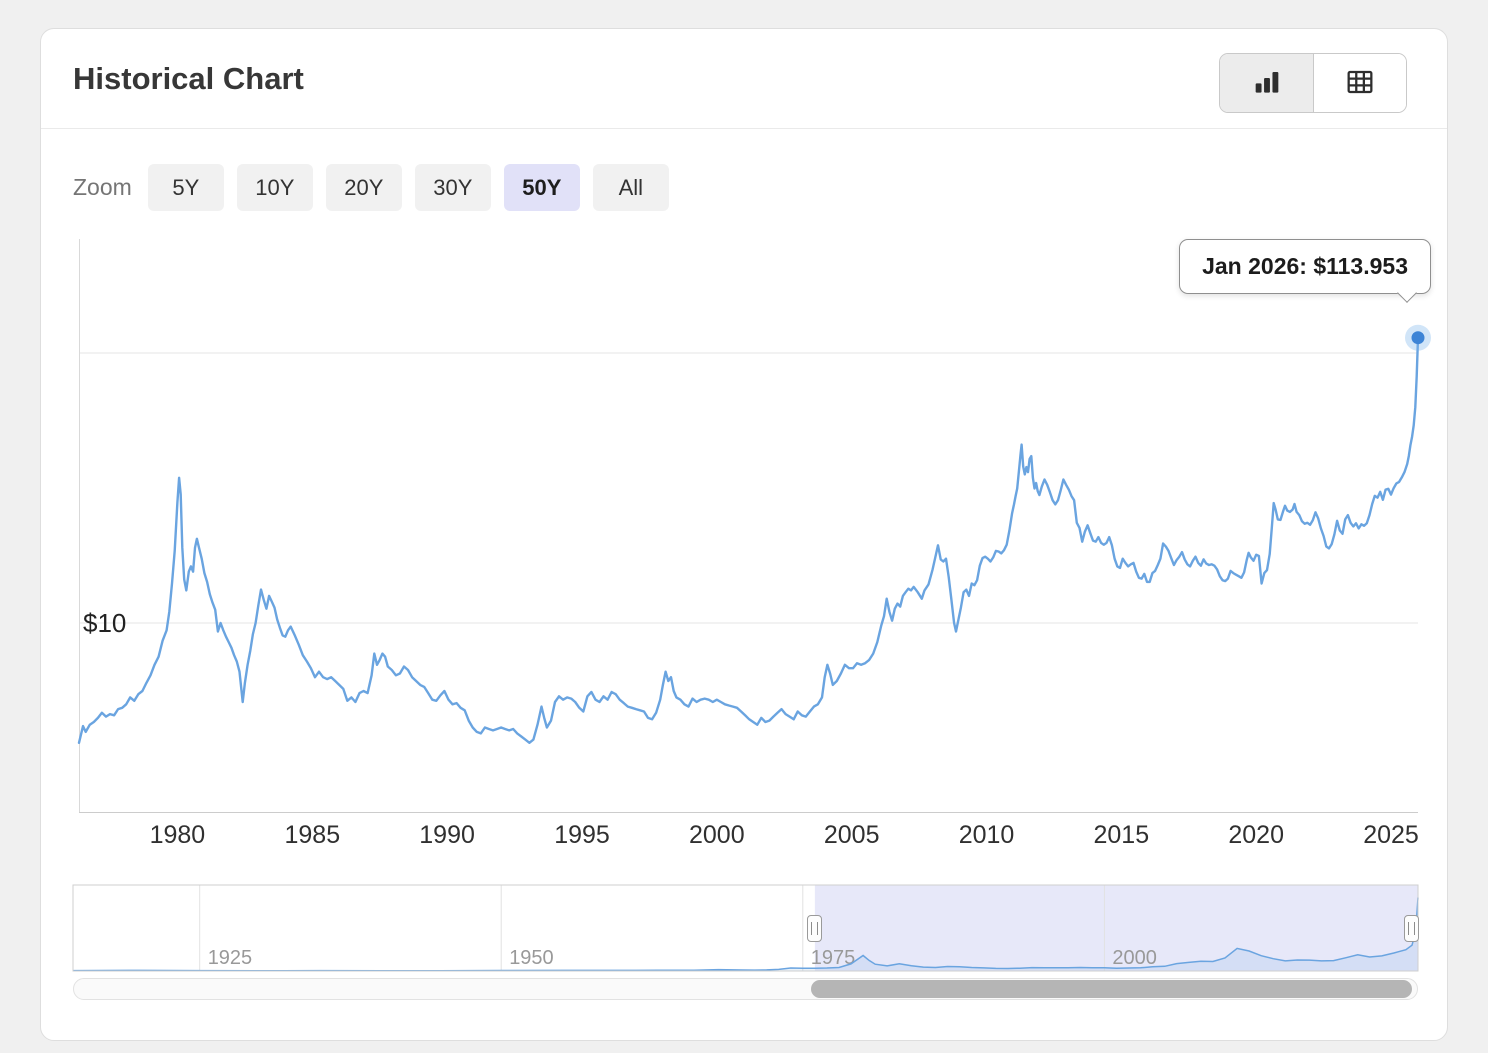  What do you see at coordinates (541, 187) in the screenshot?
I see `zoom-button-50y: 50Y` at bounding box center [541, 187].